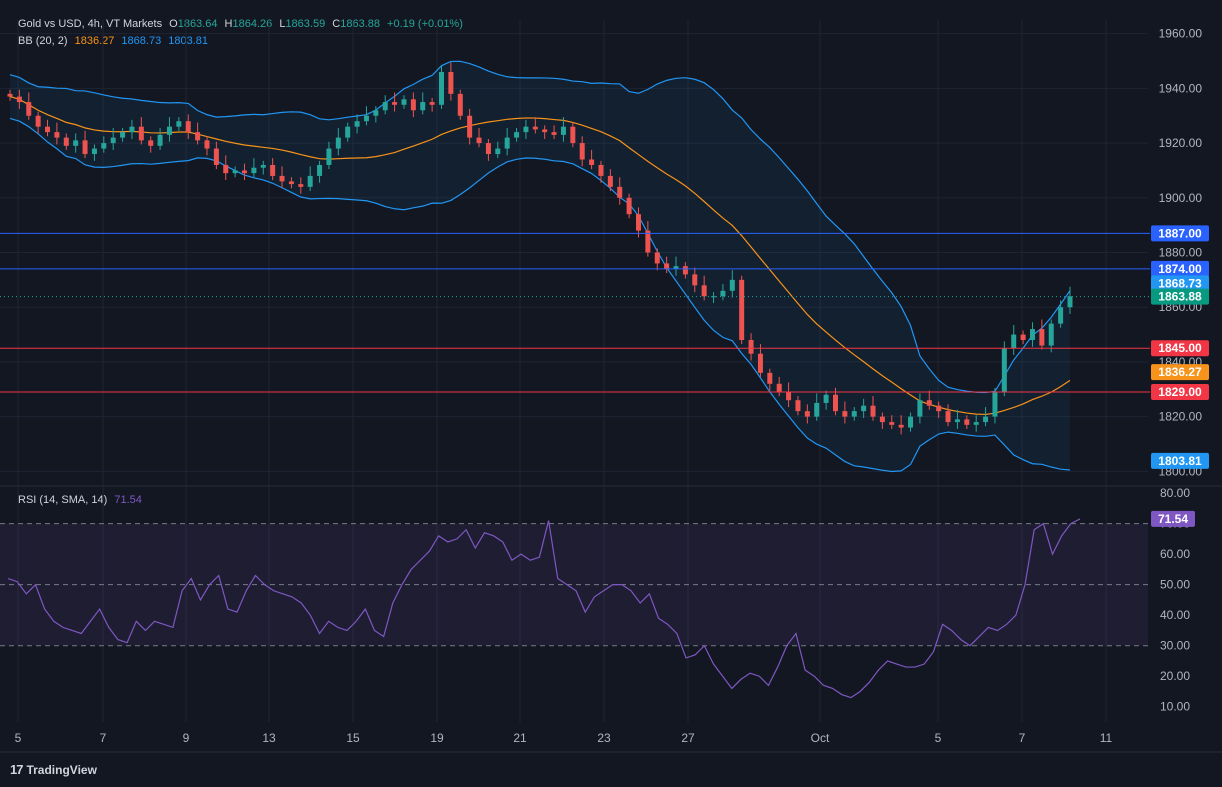  Describe the element at coordinates (1175, 554) in the screenshot. I see `rsi-tick-label: 60.00` at that location.